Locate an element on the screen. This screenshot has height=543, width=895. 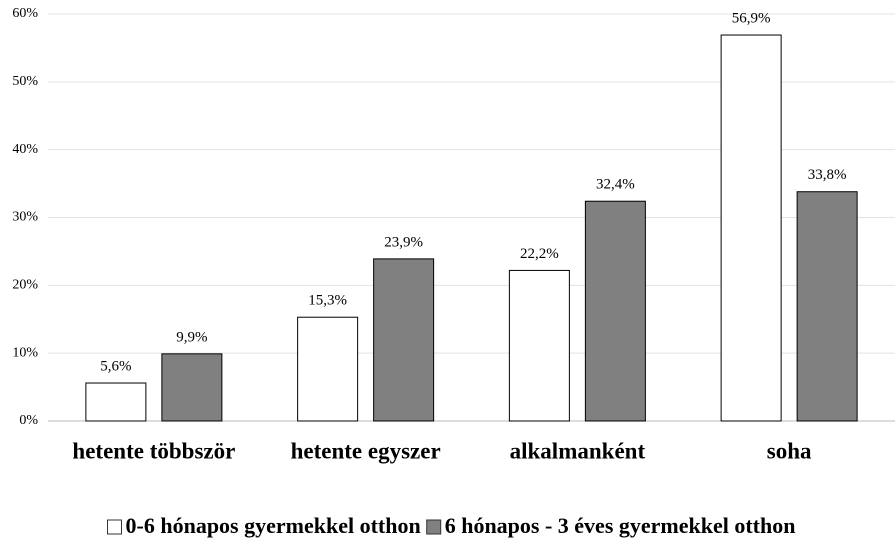
y-tick-label: 20% is located at coordinates (25, 285).